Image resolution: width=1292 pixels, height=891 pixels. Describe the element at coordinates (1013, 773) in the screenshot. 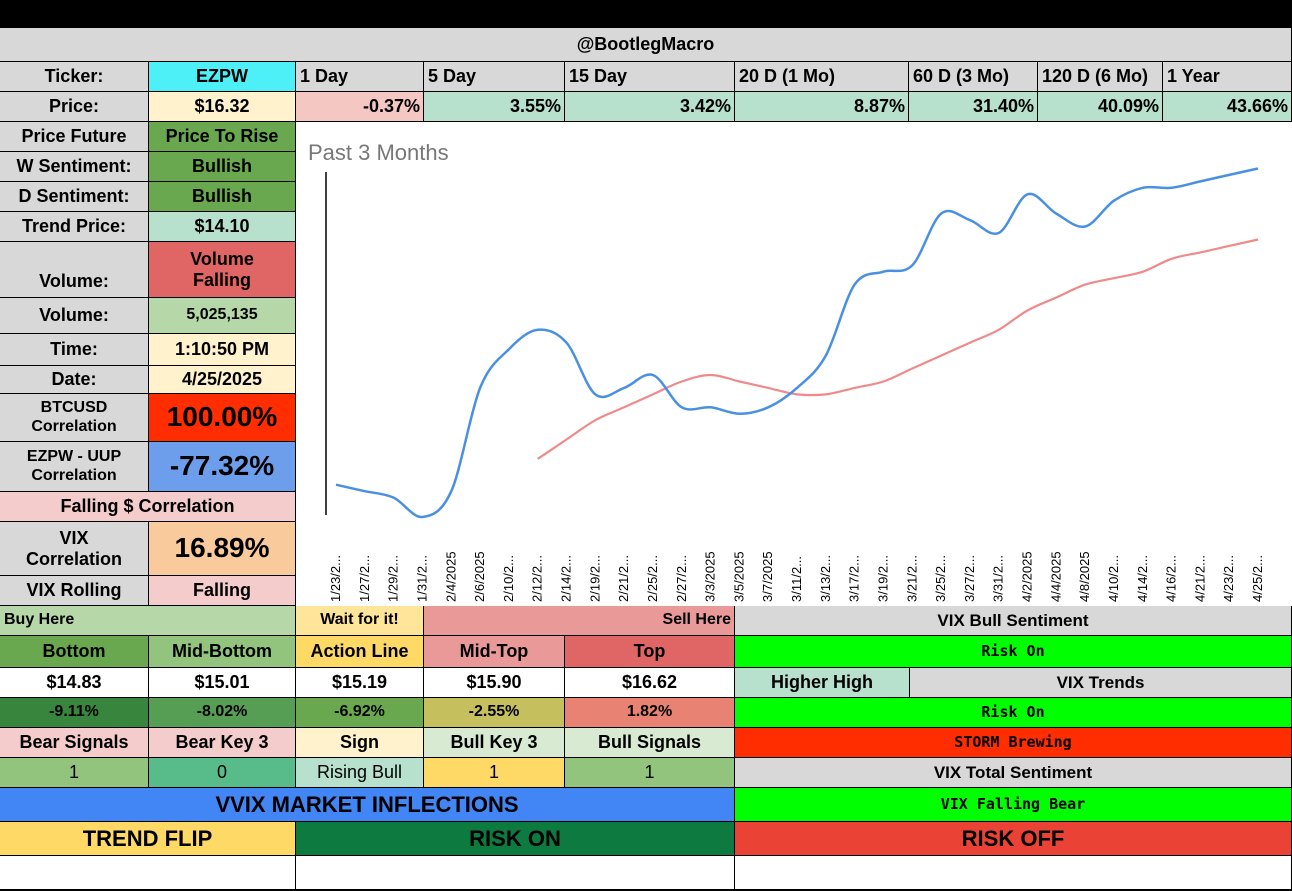

I see `vix-total-sentiment-label: VIX Total Sentiment` at that location.